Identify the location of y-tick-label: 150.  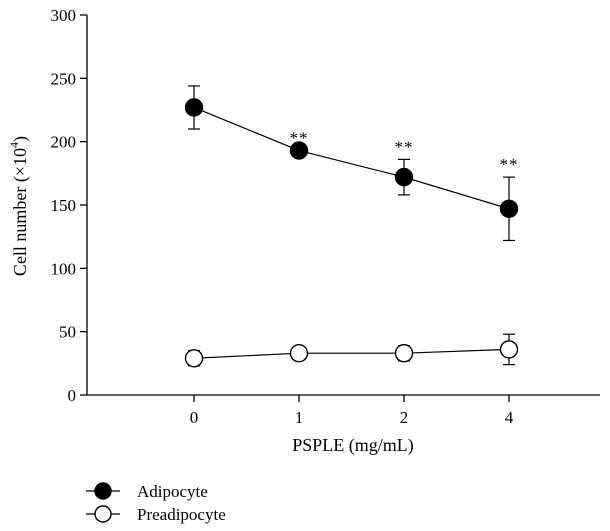
(64, 205).